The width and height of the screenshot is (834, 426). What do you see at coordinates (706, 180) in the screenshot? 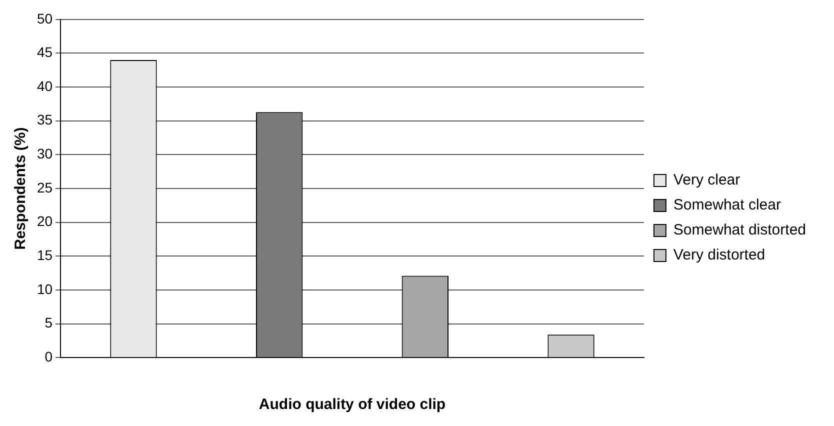
I see `legend-label: Very clear` at bounding box center [706, 180].